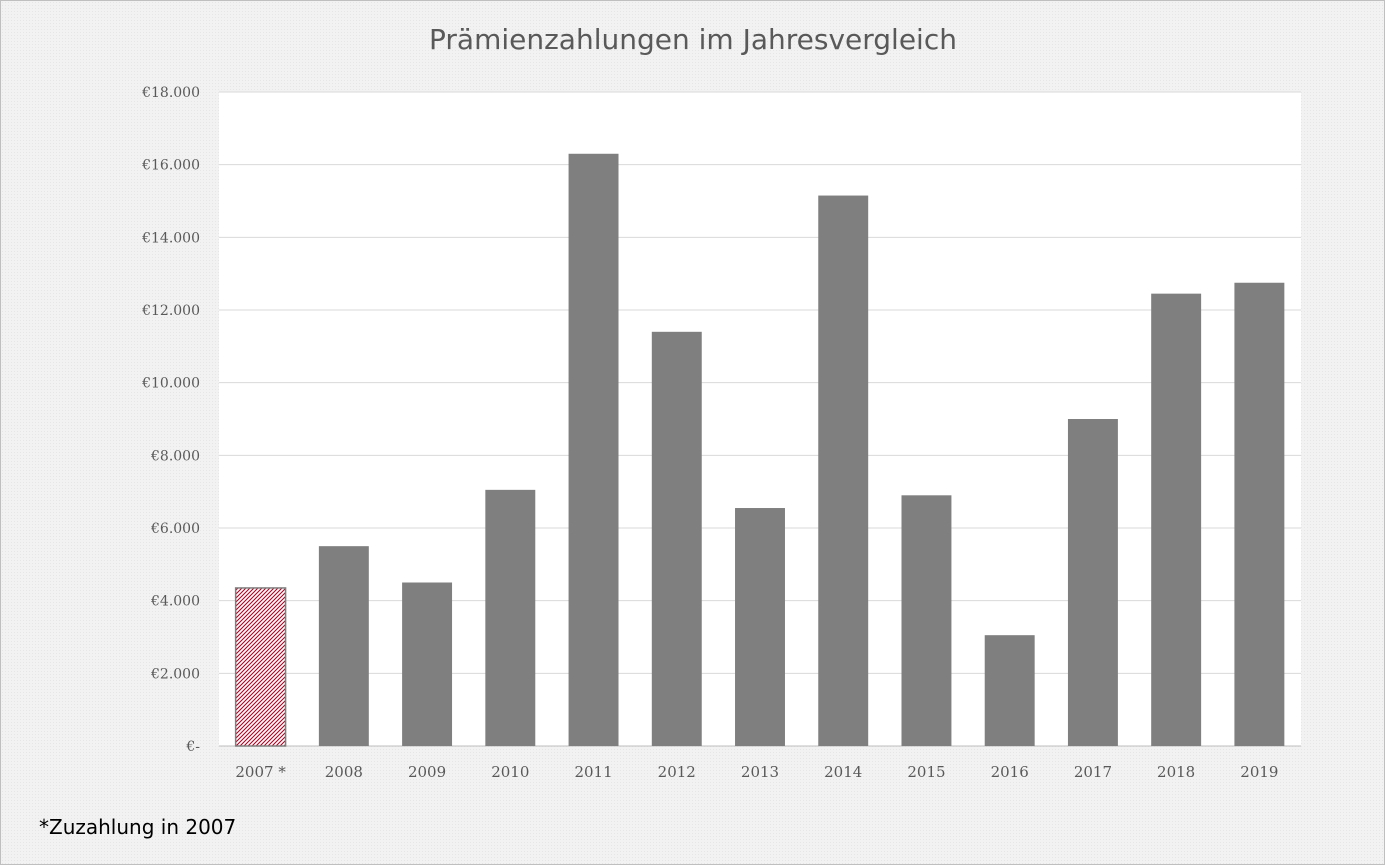 Image resolution: width=1385 pixels, height=866 pixels. I want to click on y-tick-label: €18.000, so click(170, 93).